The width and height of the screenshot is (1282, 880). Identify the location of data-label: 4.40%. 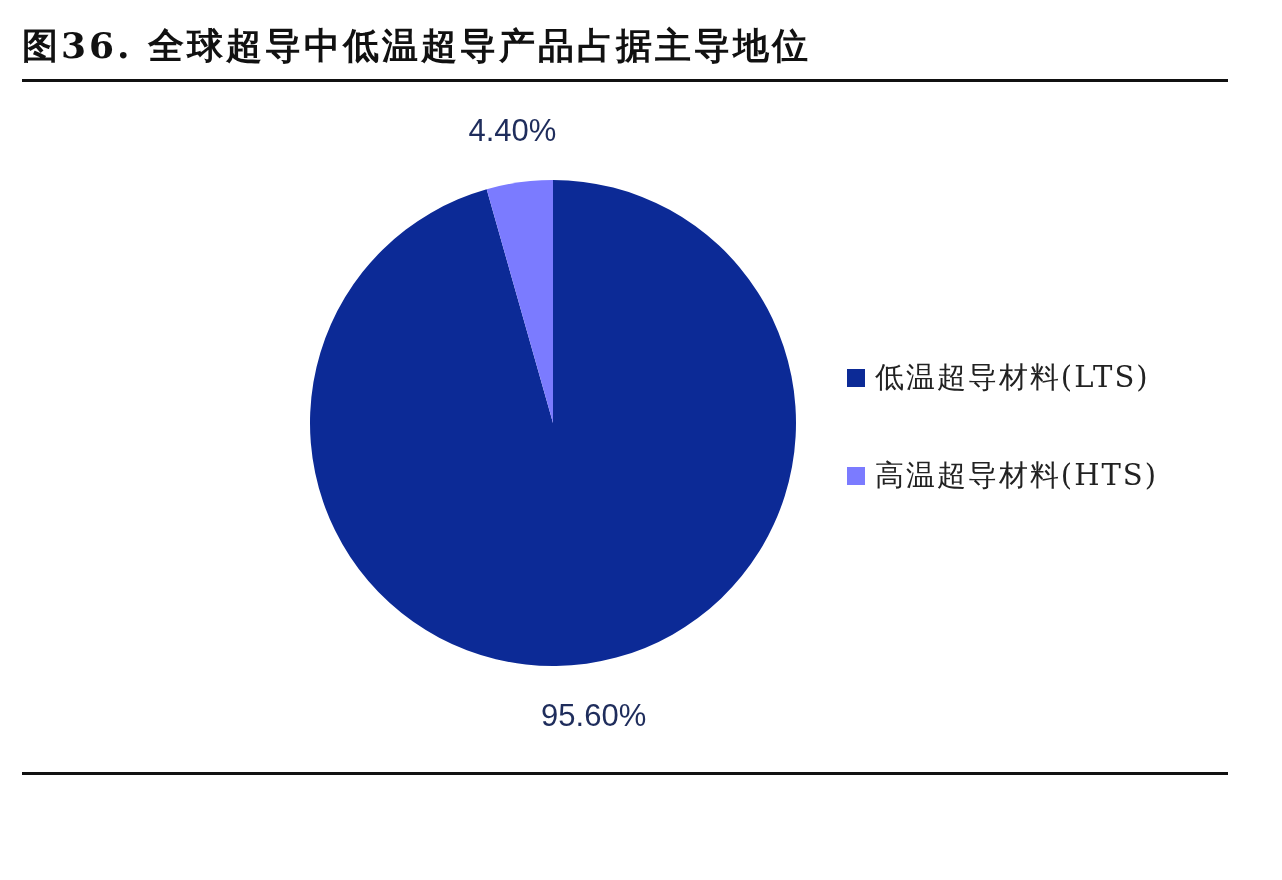
(512, 131).